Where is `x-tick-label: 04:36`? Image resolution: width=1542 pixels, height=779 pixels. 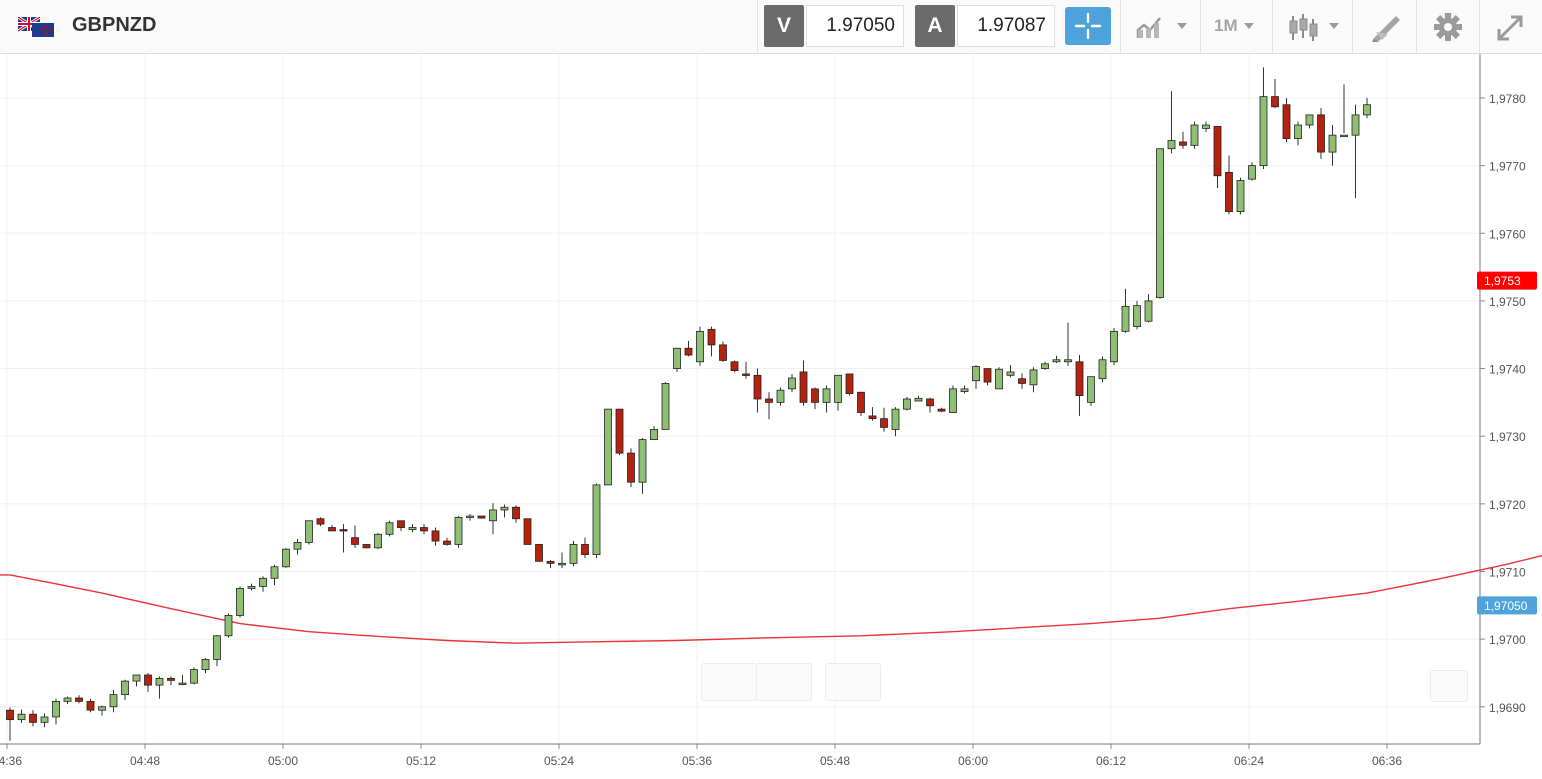
x-tick-label: 04:36 is located at coordinates (11, 761).